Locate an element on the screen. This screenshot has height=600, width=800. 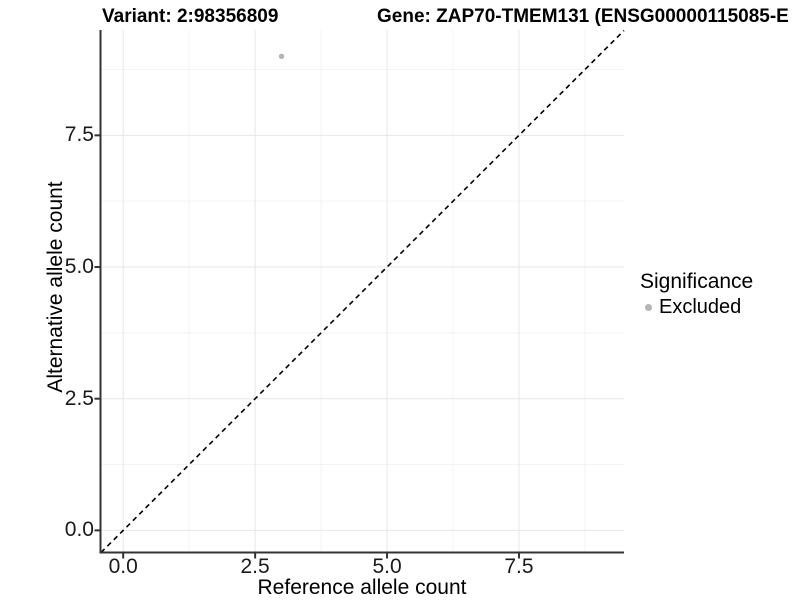
legend-item-excluded: Excluded is located at coordinates (699, 307).